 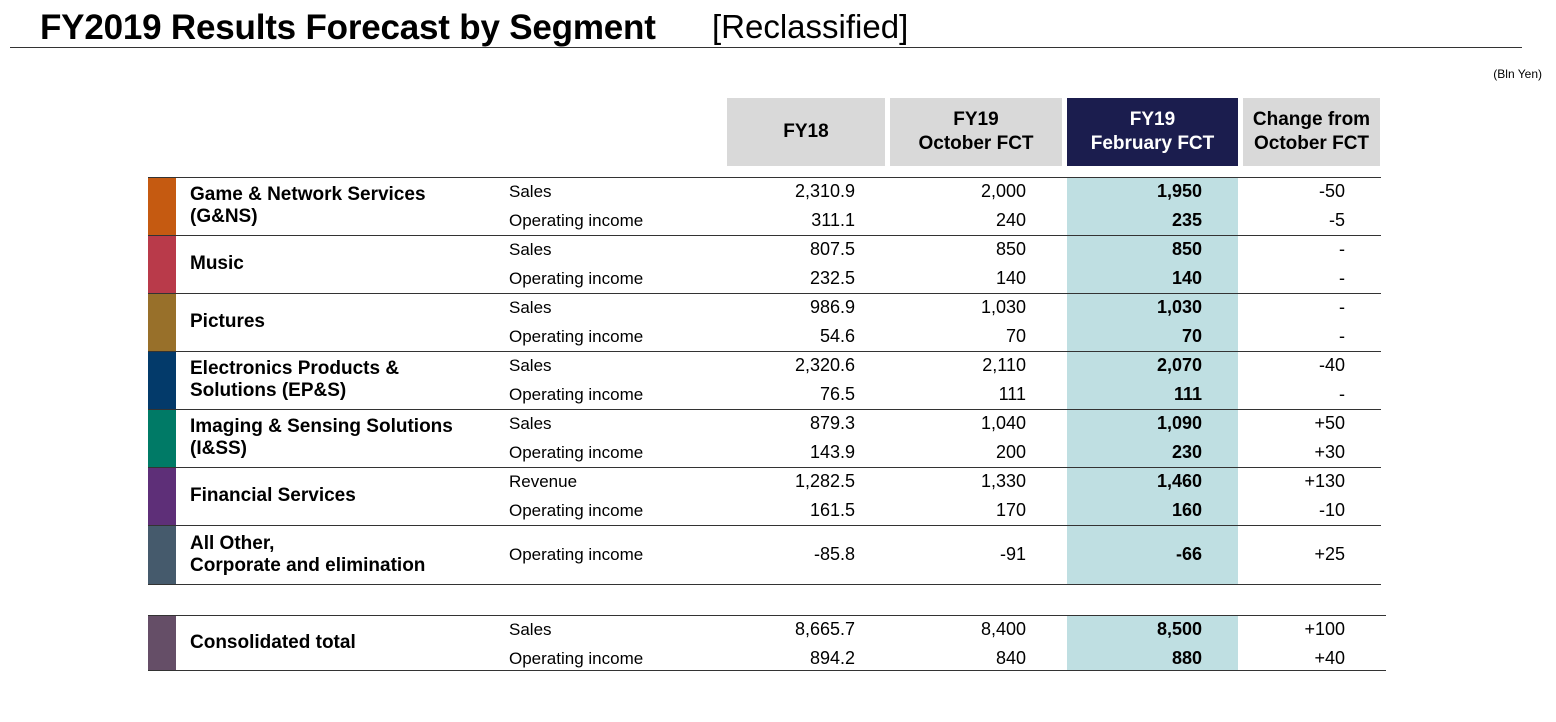 I want to click on fy18-value: 894.2, so click(x=832, y=657).